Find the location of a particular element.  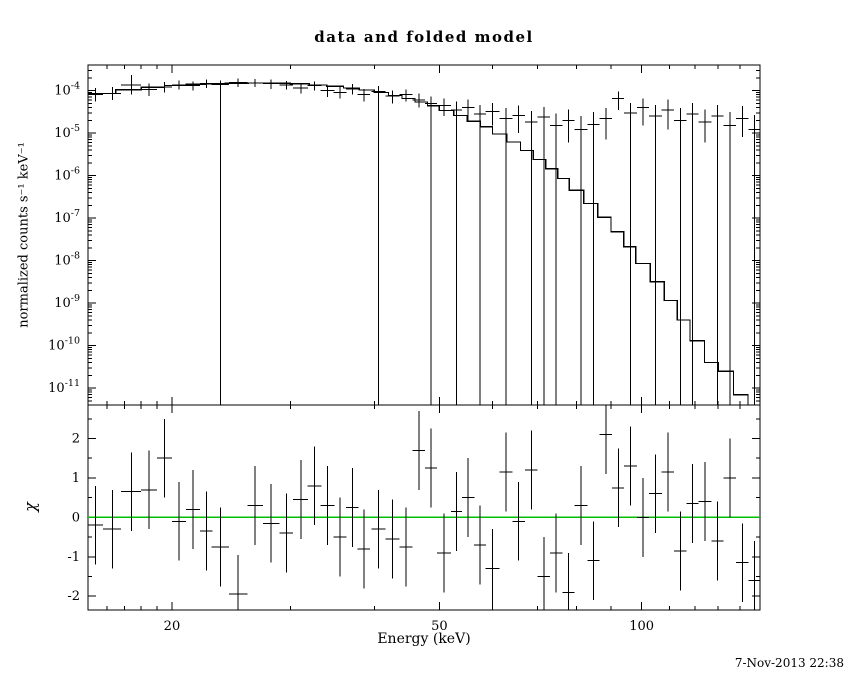

svg-text: 10⁻⁷ is located at coordinates (67, 217).